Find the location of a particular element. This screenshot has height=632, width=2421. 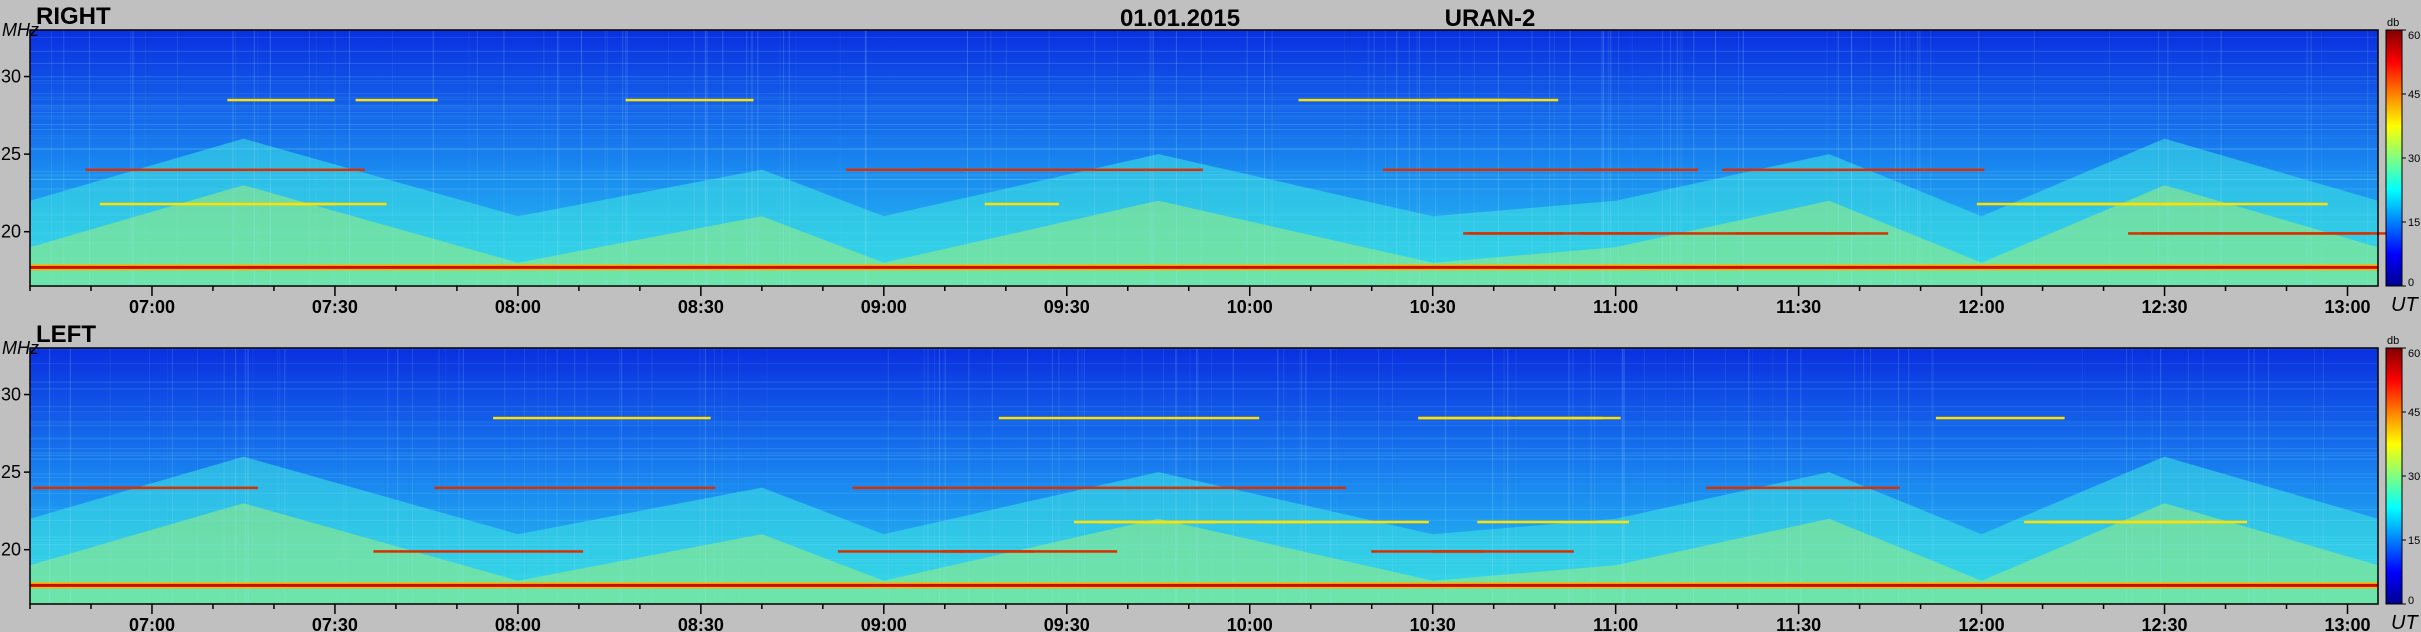

x-tick-label: 09:30 is located at coordinates (1067, 307).